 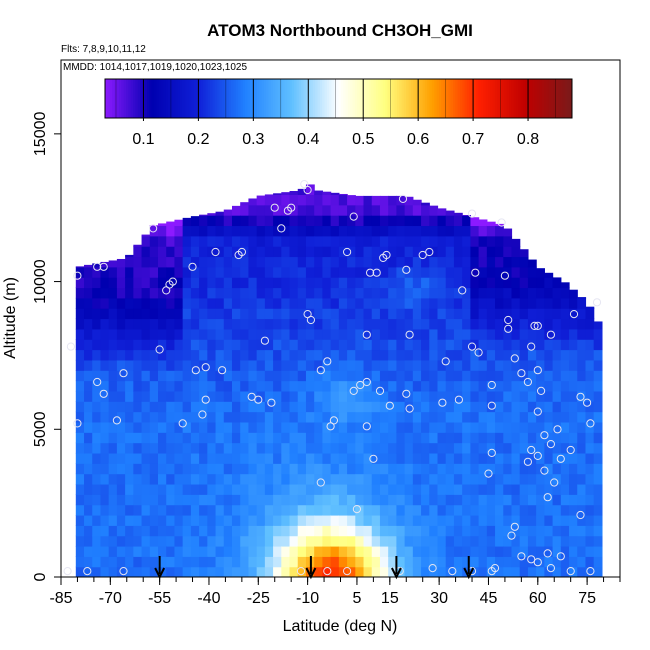 What do you see at coordinates (208, 598) in the screenshot?
I see `x-tick-label: -40` at bounding box center [208, 598].